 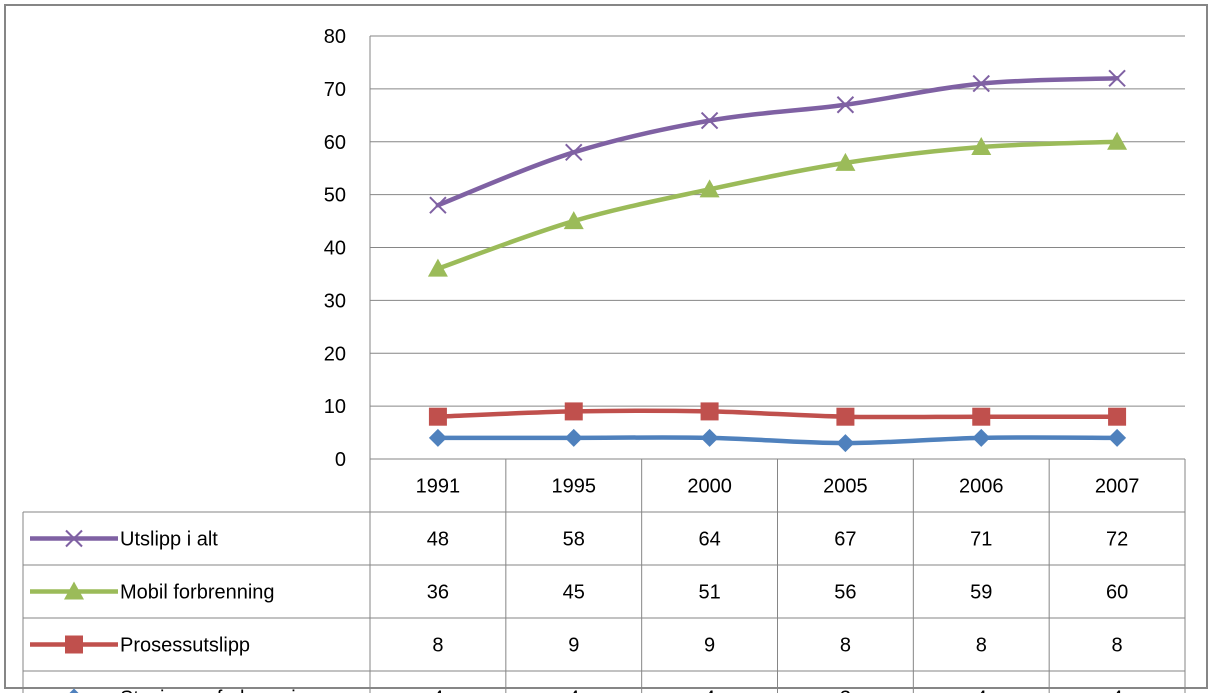 What do you see at coordinates (438, 540) in the screenshot?
I see `data-value: 48` at bounding box center [438, 540].